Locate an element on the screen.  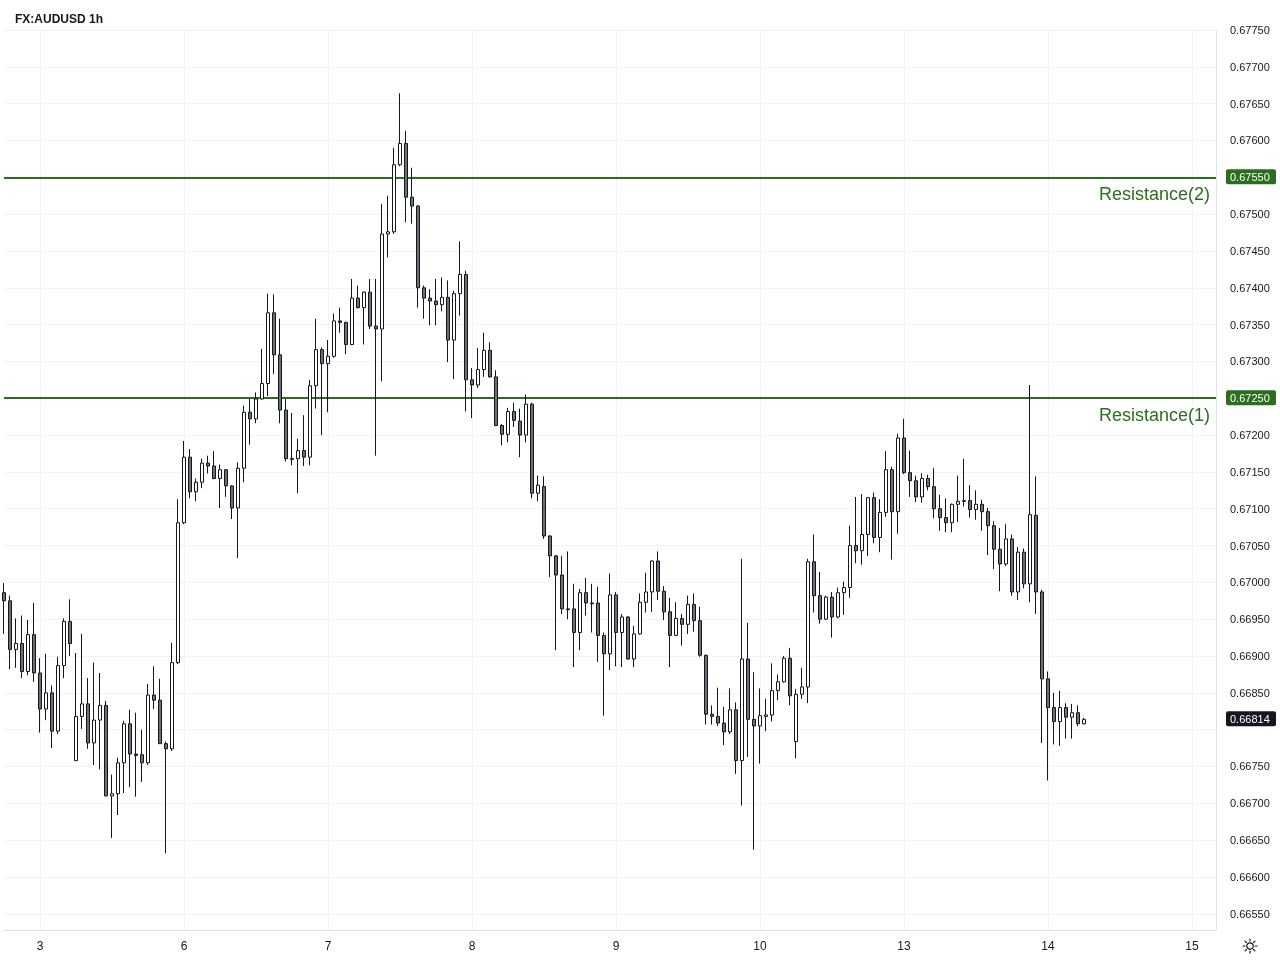
x-tick-label: 8 is located at coordinates (472, 946).